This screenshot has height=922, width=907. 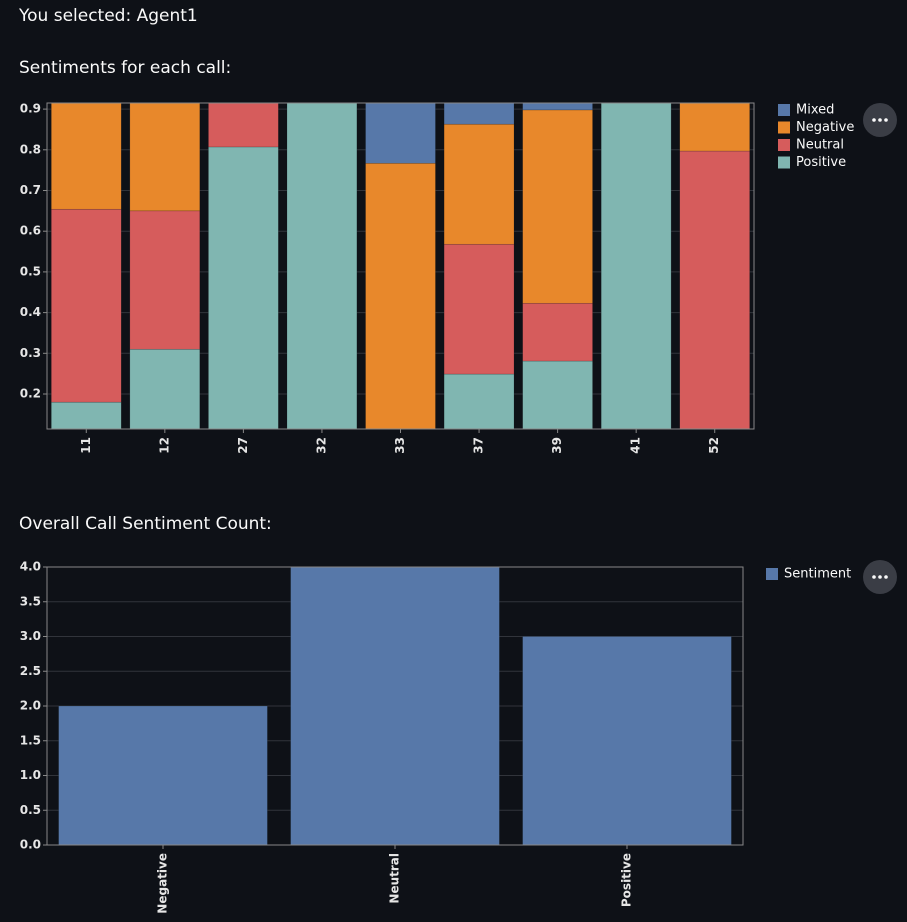 What do you see at coordinates (108, 16) in the screenshot?
I see `selection-text: You selected: Agent1` at bounding box center [108, 16].